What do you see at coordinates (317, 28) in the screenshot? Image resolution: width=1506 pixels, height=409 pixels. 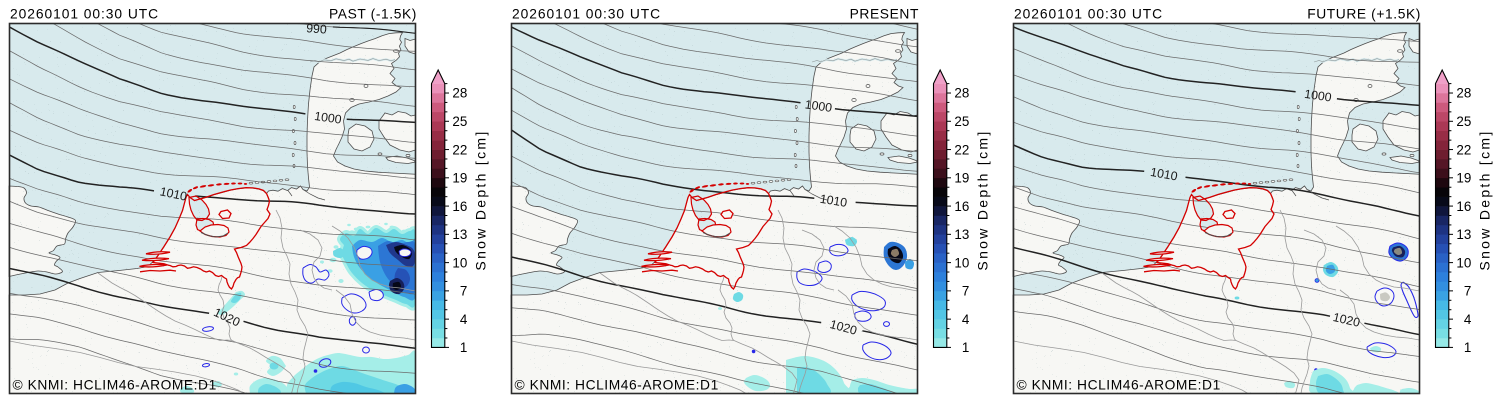 I see `svg-text: 990` at bounding box center [317, 28].